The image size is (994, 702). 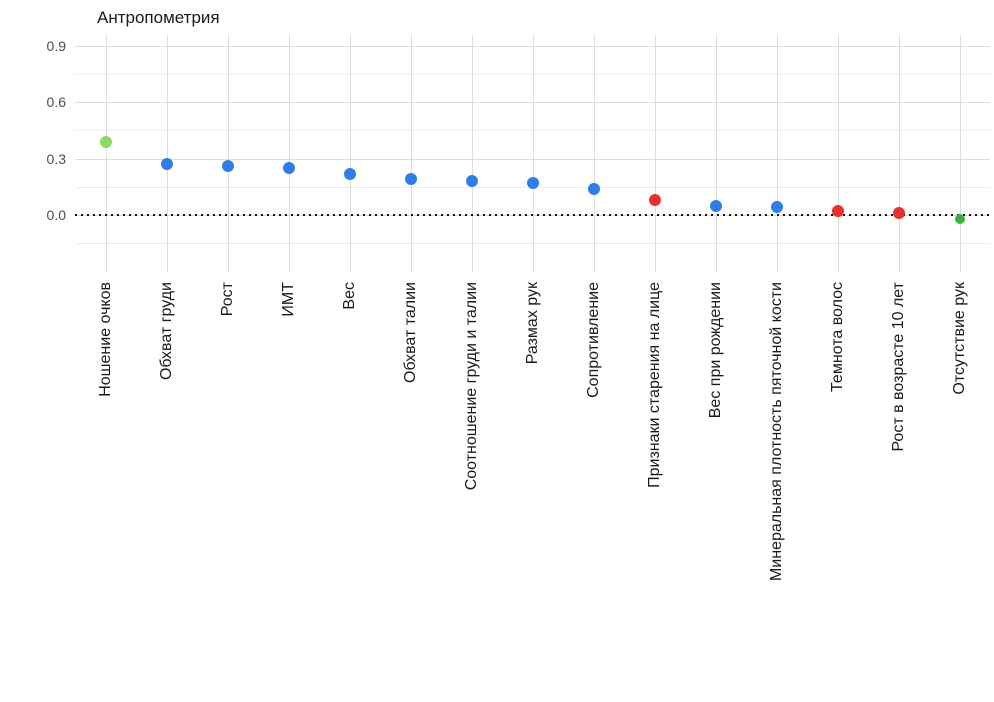 I want to click on x-axis-label: Минеральная плотность пяточной кости, so click(x=776, y=432).